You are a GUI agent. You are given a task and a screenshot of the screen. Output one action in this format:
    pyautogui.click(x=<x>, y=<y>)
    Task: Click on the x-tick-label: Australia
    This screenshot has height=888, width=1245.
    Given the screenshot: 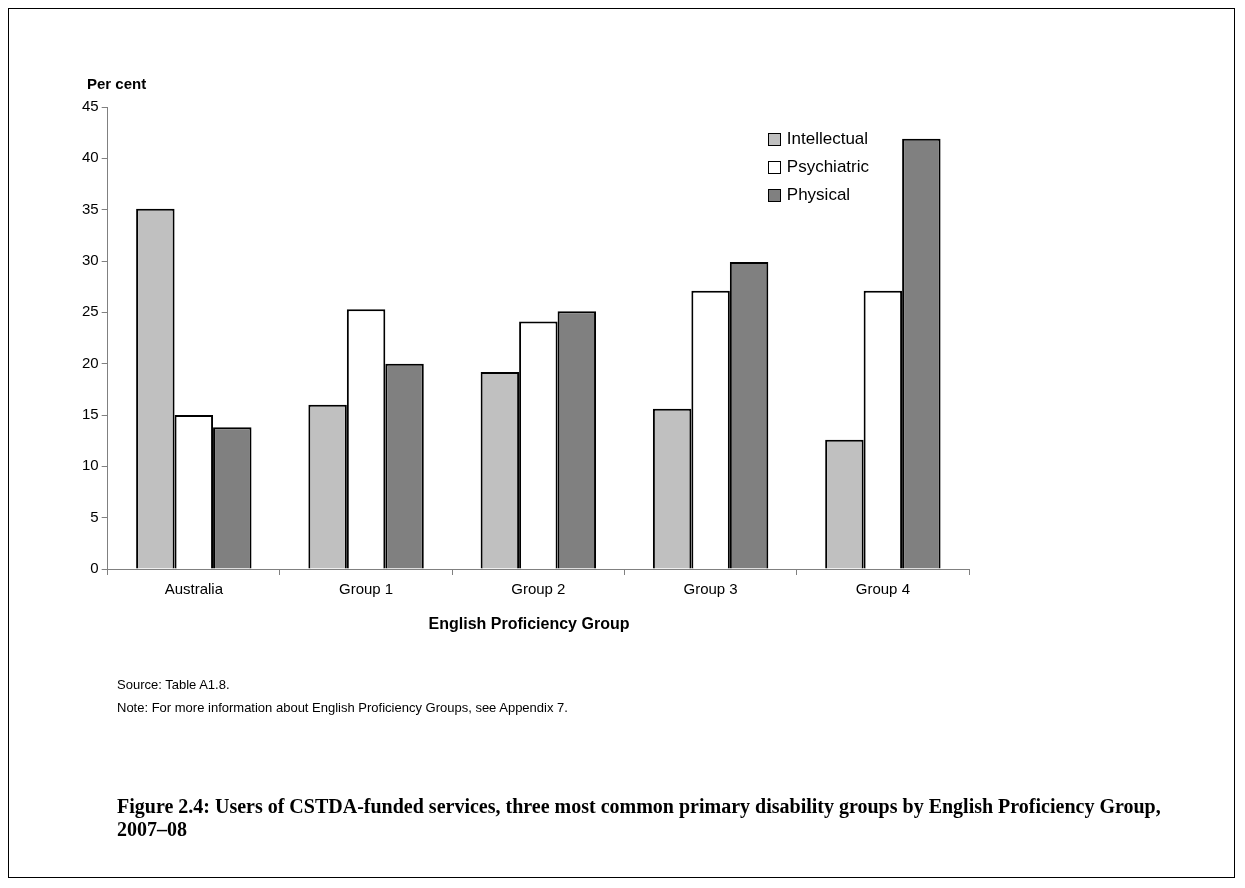 What is the action you would take?
    pyautogui.click(x=194, y=589)
    